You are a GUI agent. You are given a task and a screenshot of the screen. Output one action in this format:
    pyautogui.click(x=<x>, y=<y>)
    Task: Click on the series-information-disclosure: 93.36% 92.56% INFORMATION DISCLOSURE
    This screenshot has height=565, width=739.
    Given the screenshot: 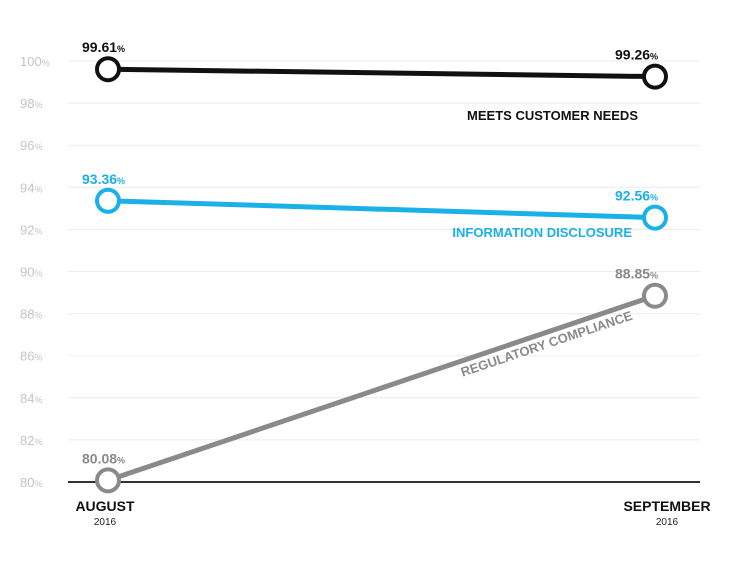 What is the action you would take?
    pyautogui.click(x=375, y=205)
    